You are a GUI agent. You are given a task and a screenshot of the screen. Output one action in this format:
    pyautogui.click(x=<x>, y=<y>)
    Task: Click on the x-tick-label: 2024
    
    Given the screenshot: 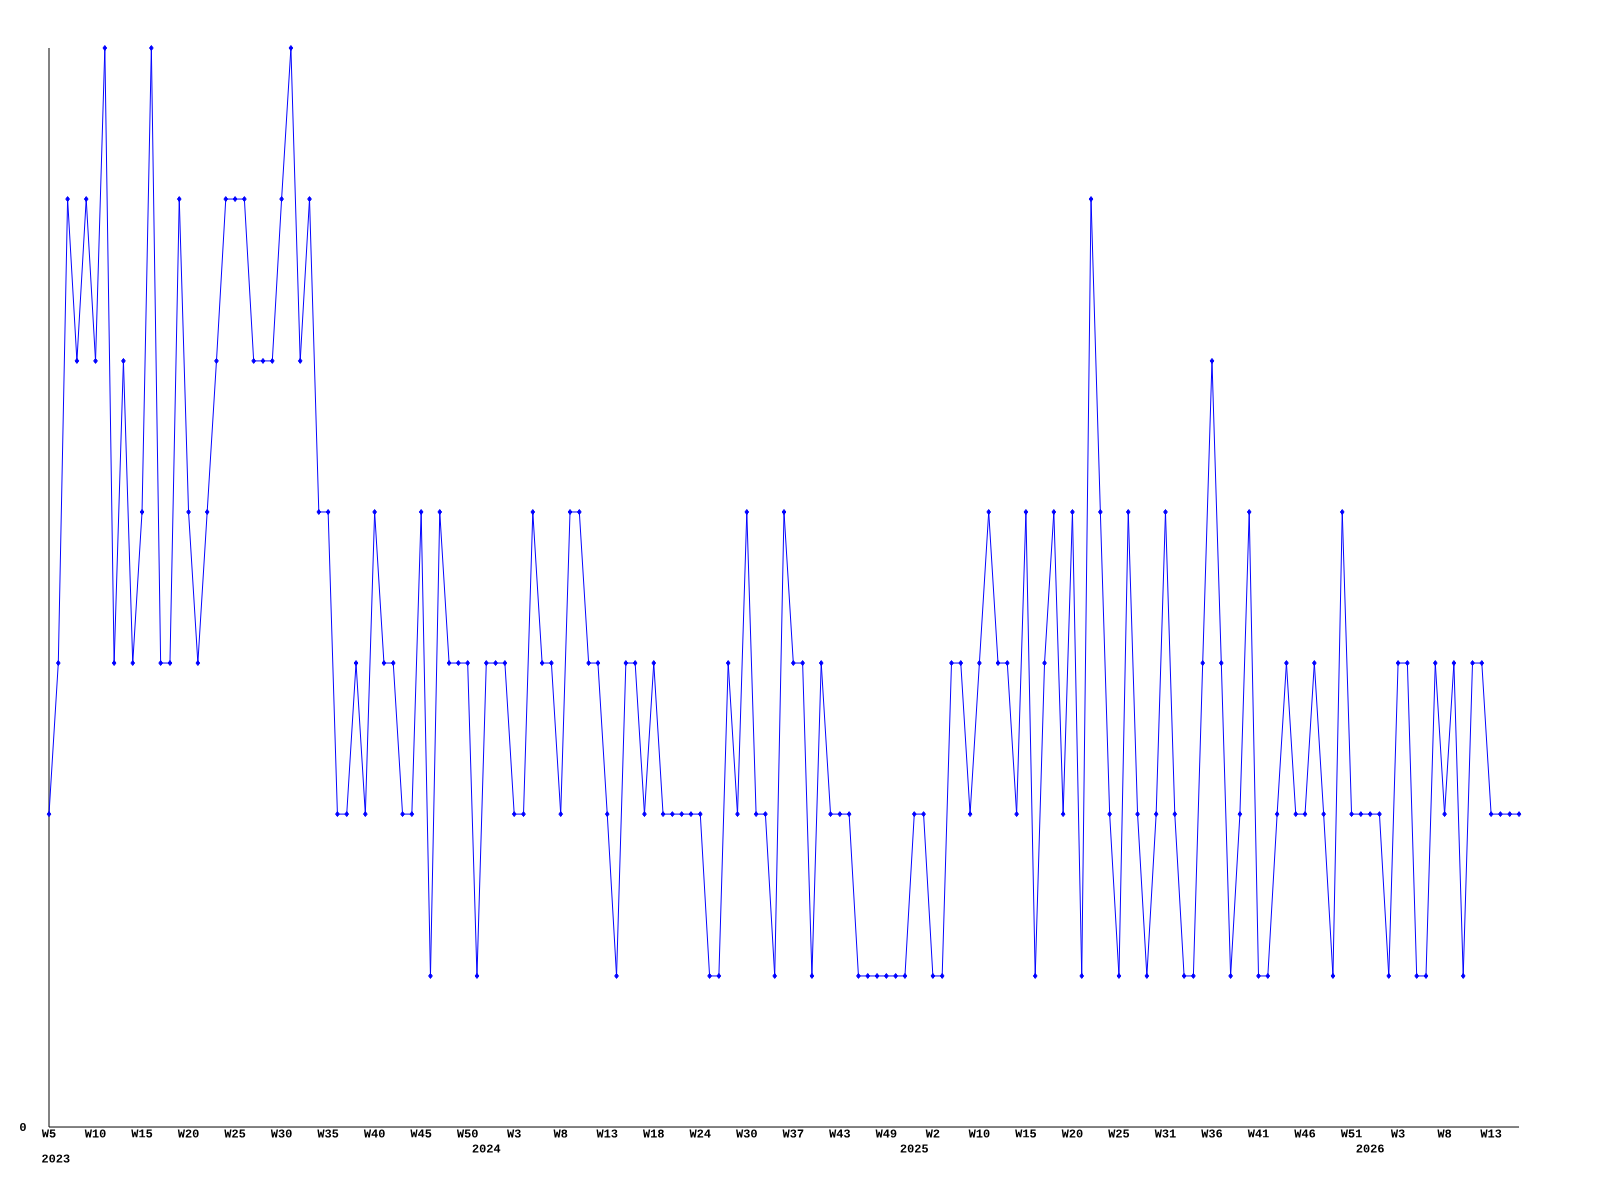 What is the action you would take?
    pyautogui.click(x=486, y=1148)
    